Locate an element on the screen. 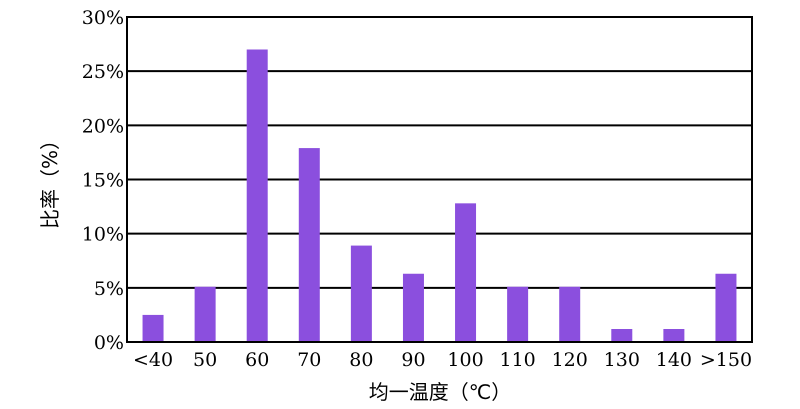  y-axis-title: 比率（%） is located at coordinates (50, 179).